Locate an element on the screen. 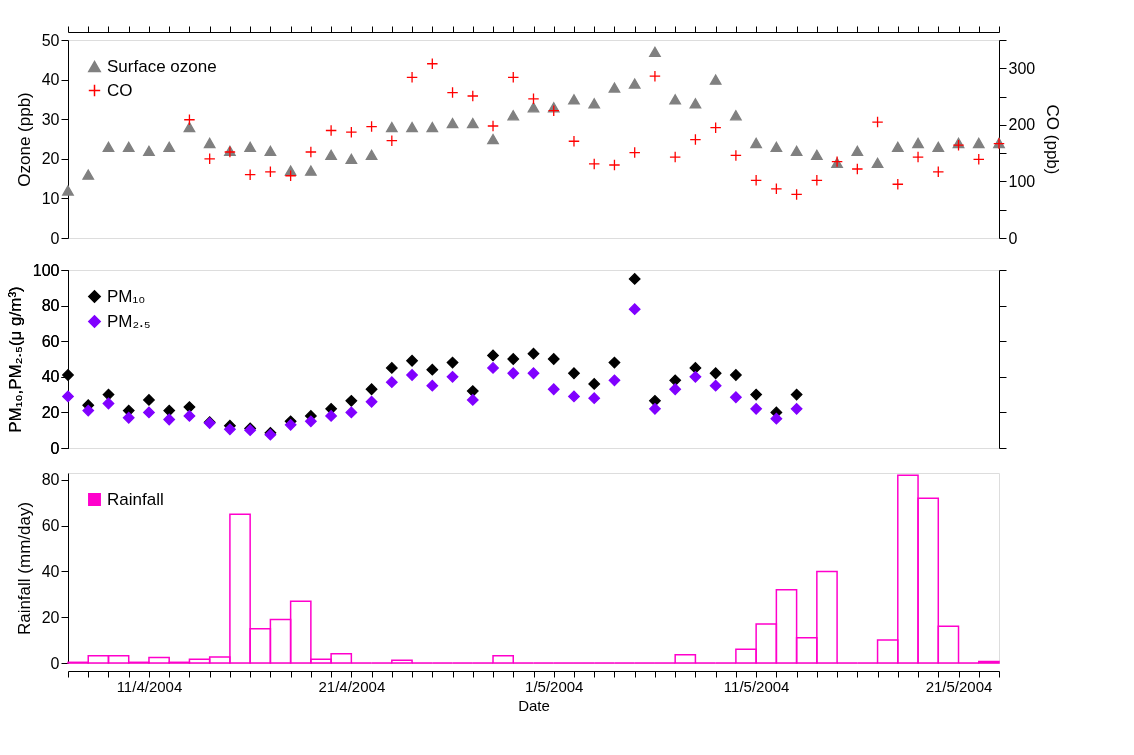  y-axis-title: Rainfall (mm/day) is located at coordinates (24, 568).